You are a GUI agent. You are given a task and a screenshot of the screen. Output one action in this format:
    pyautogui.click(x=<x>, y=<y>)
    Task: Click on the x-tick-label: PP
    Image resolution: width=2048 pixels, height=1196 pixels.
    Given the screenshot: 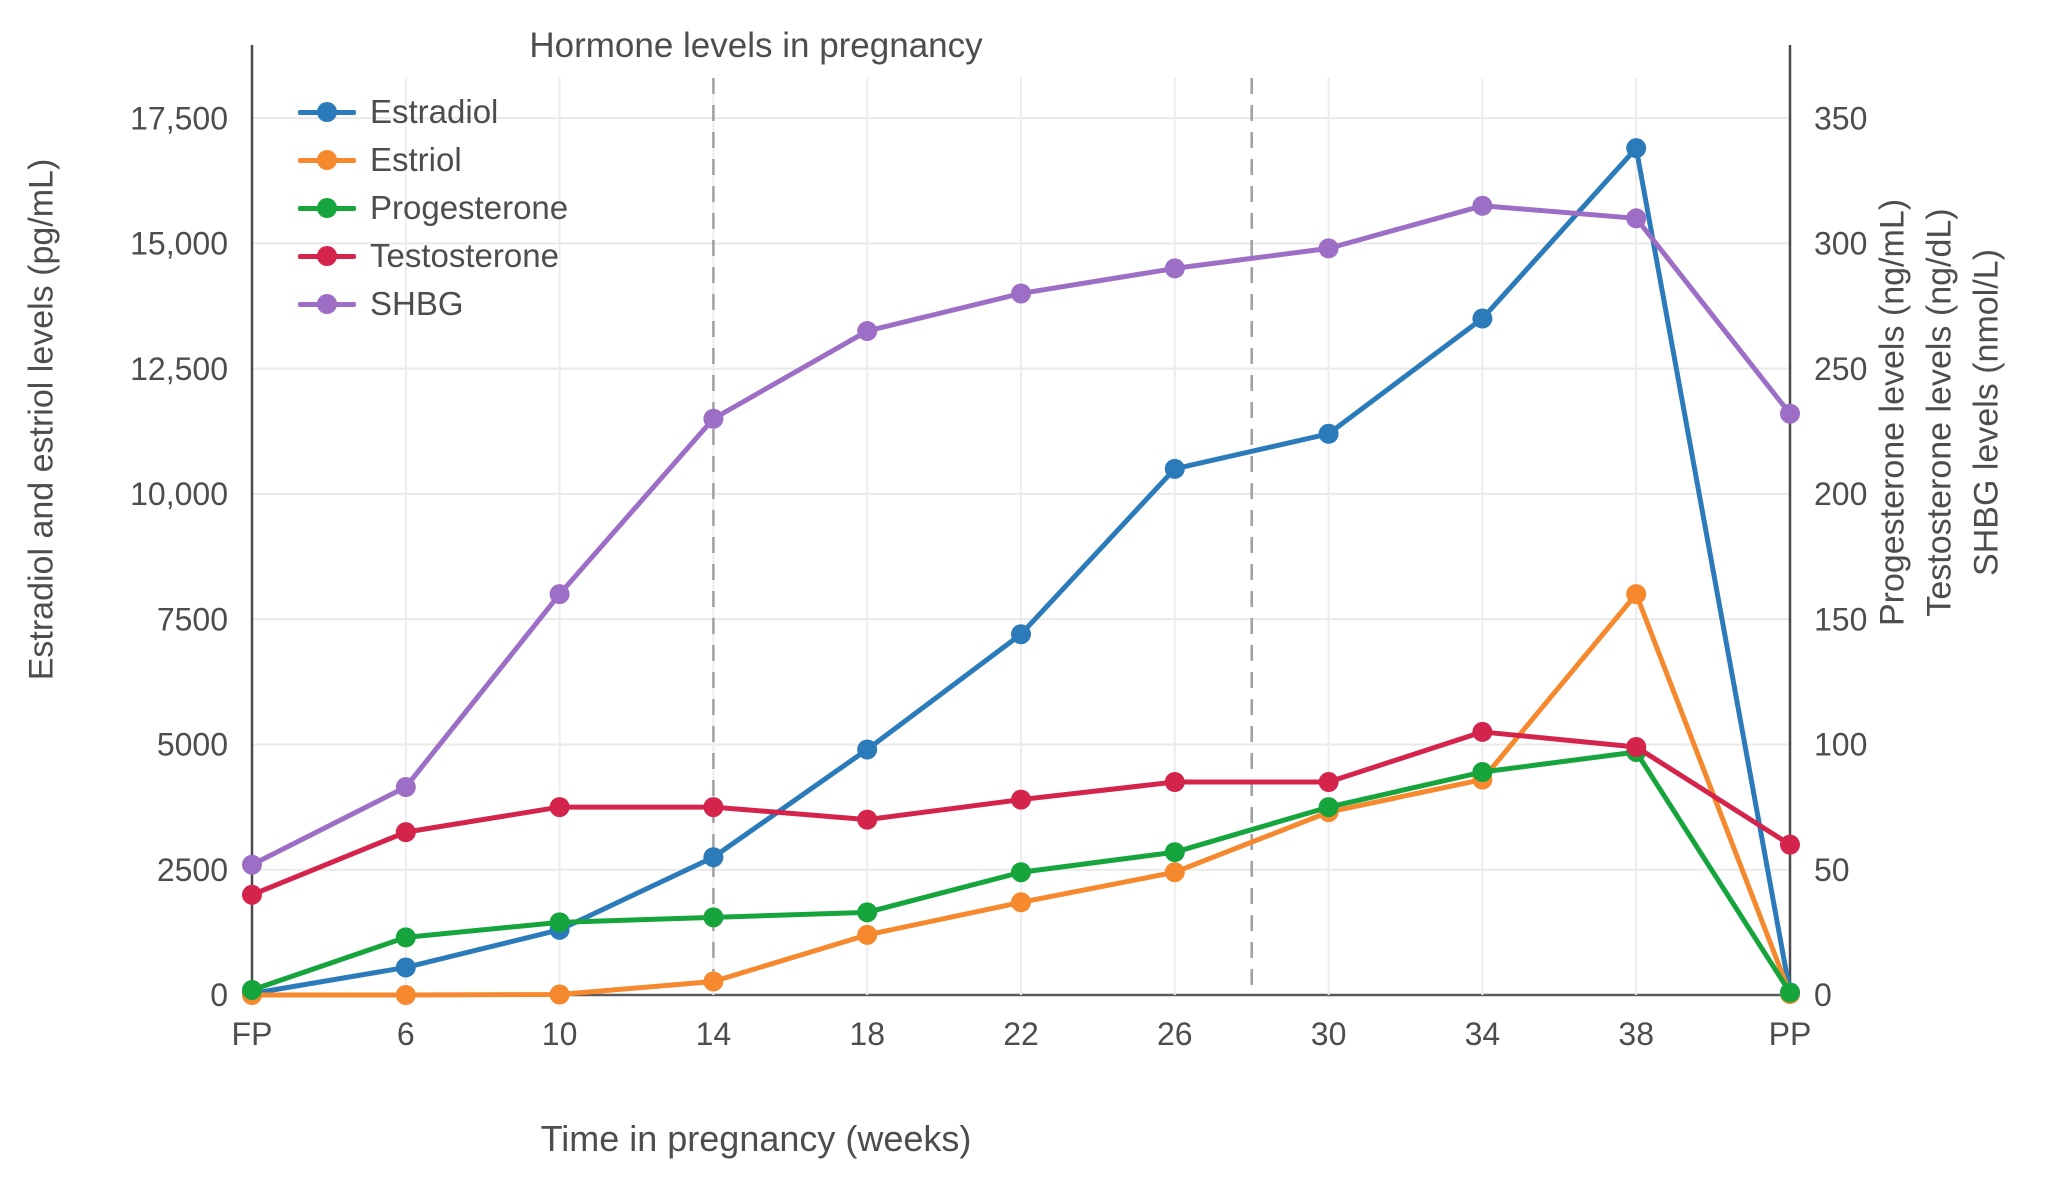 What is the action you would take?
    pyautogui.click(x=1790, y=1034)
    